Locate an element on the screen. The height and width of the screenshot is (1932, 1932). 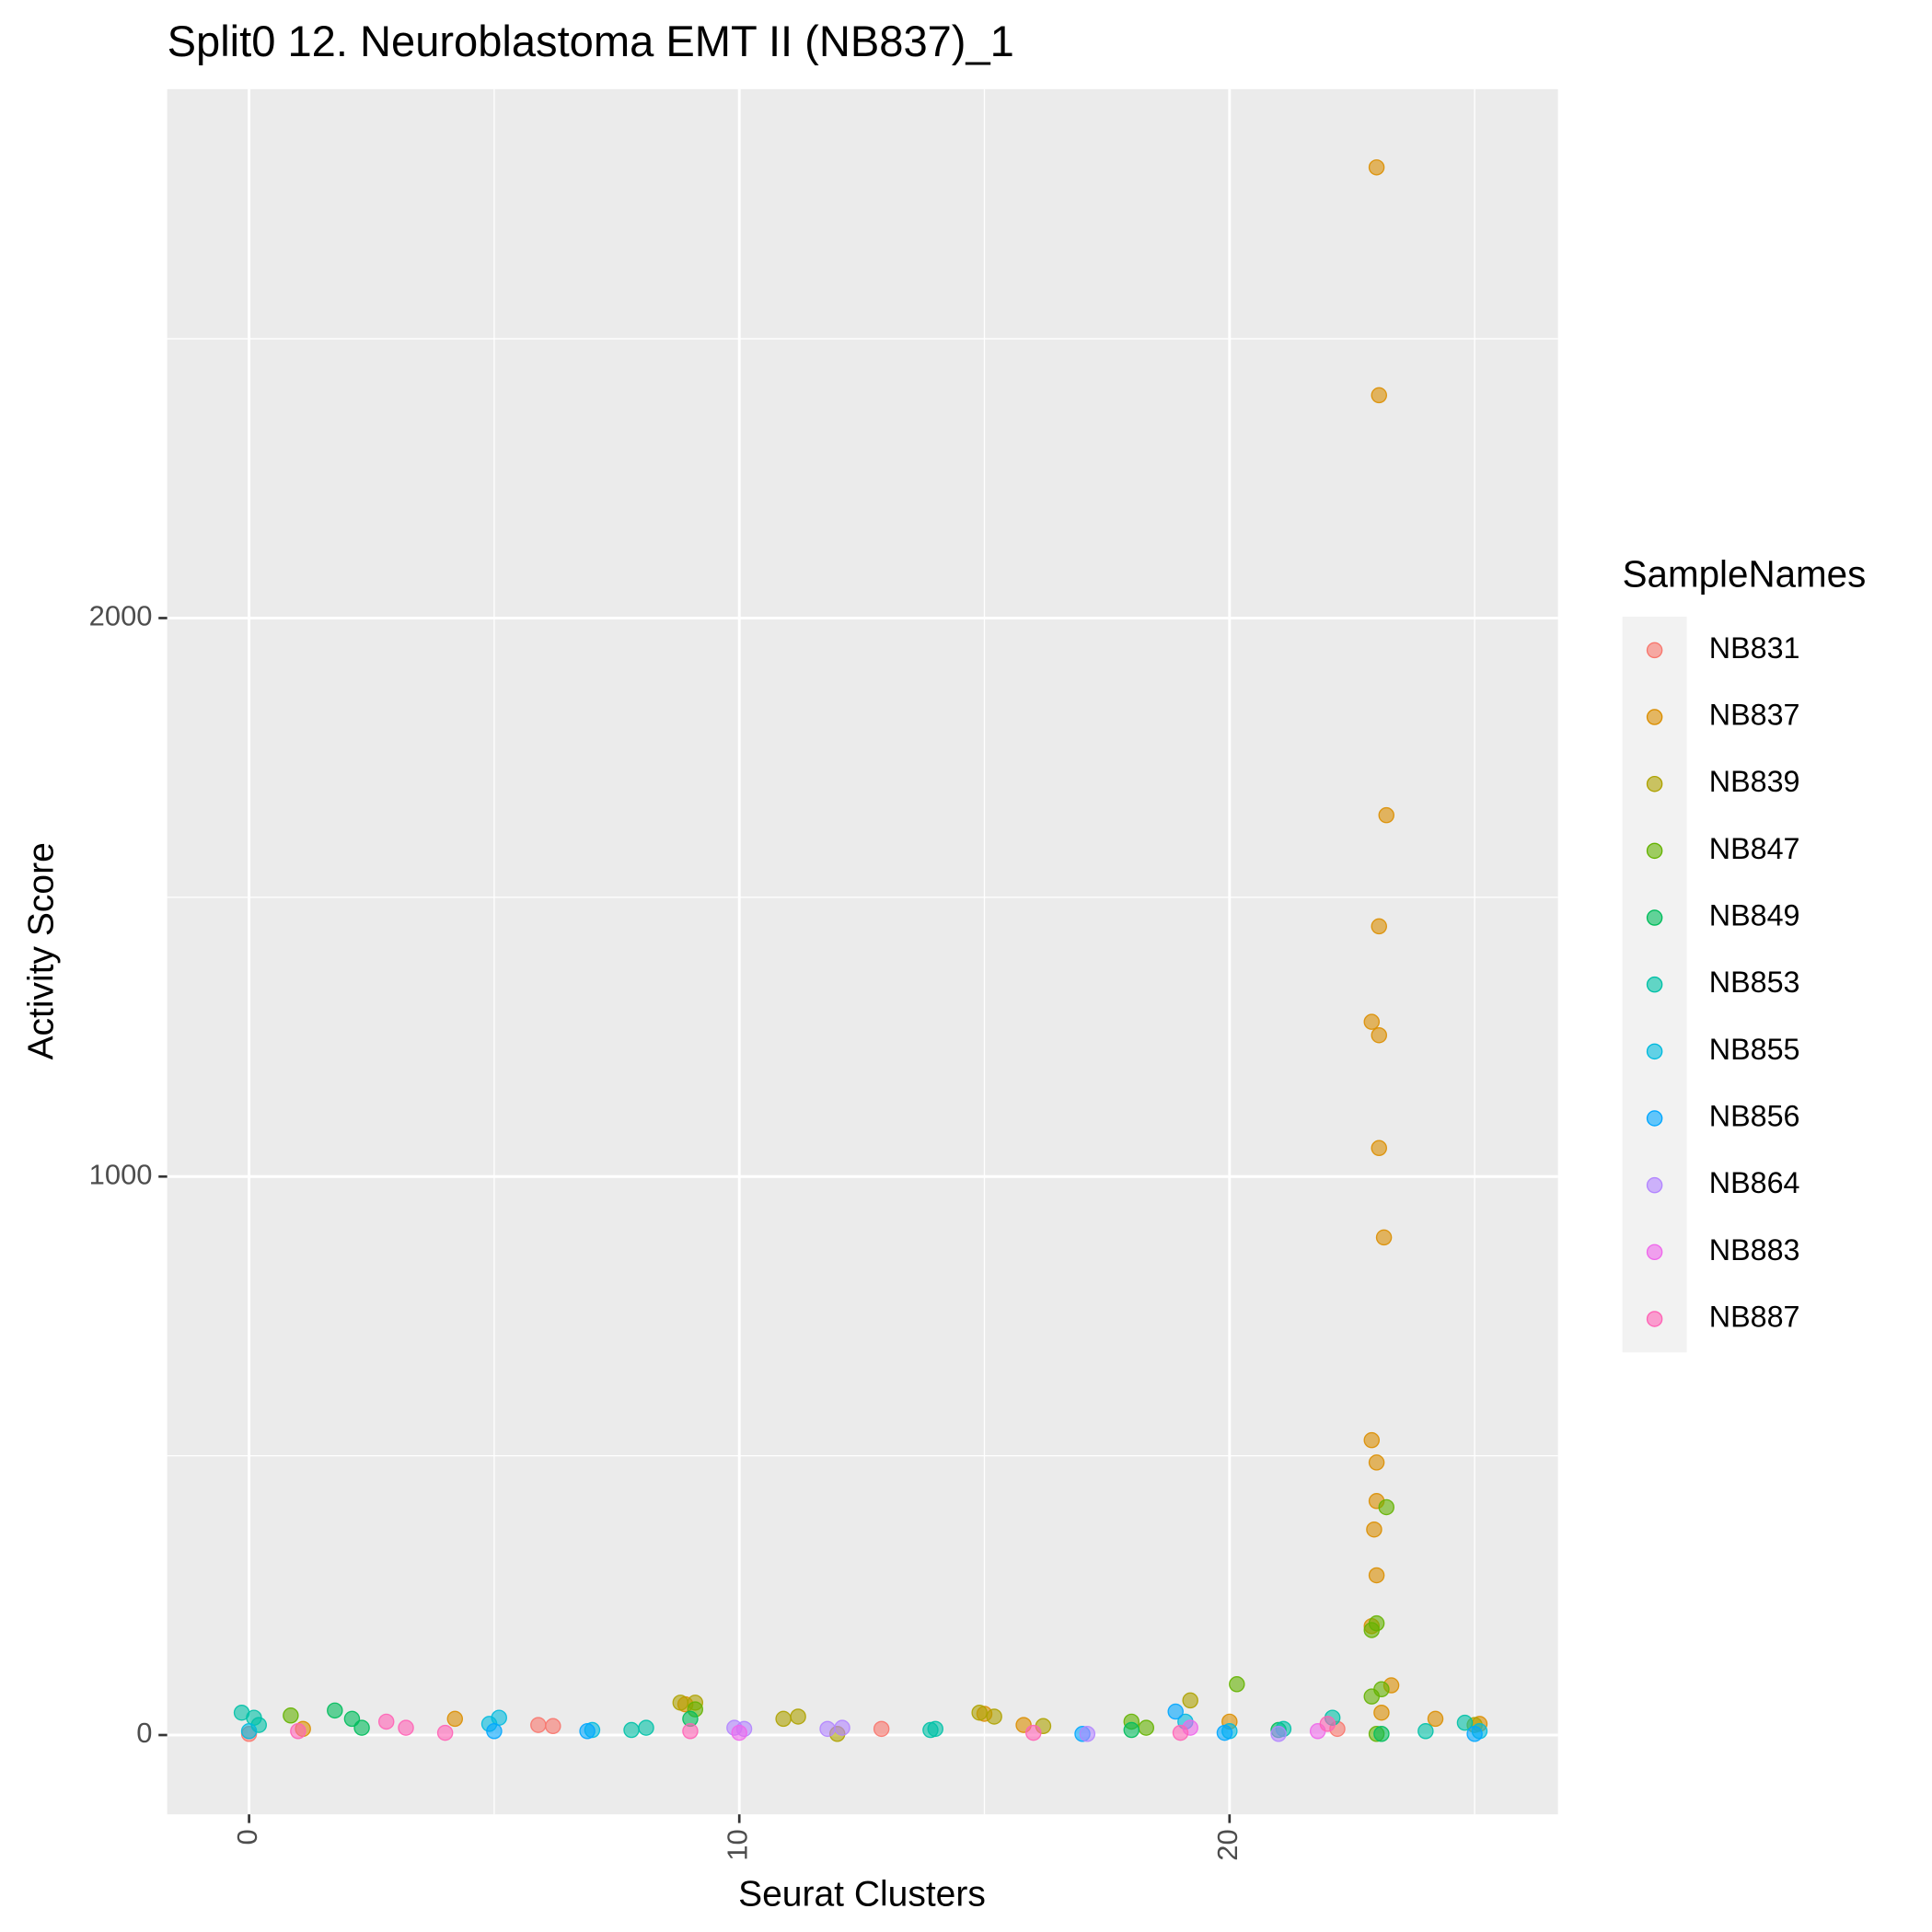
legend-title: SampleNames is located at coordinates (1745, 574).